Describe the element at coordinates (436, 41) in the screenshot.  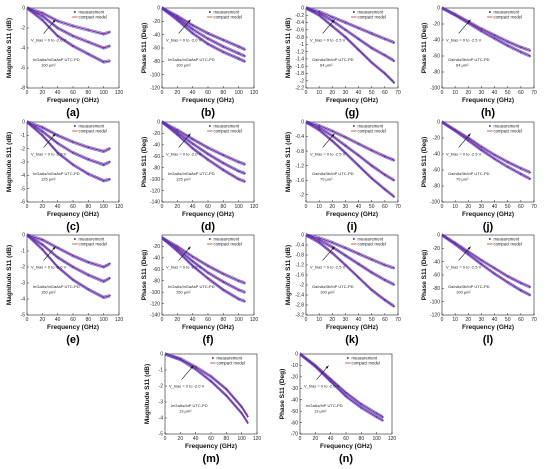
I see `y-tick-label: -40` at that location.